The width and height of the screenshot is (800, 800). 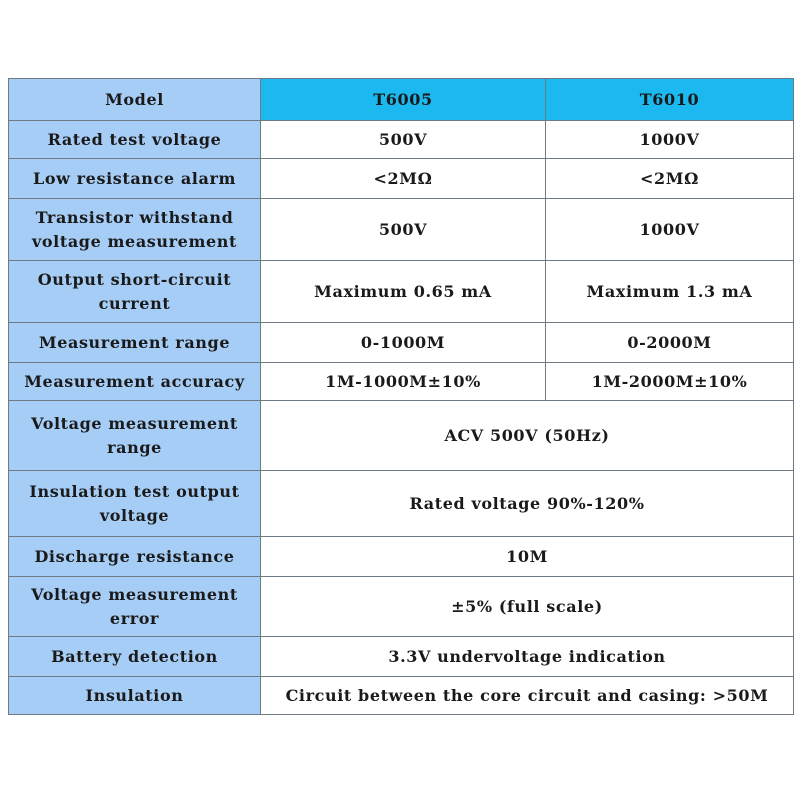 I want to click on cell: ACV 500V (50Hz), so click(x=527, y=435).